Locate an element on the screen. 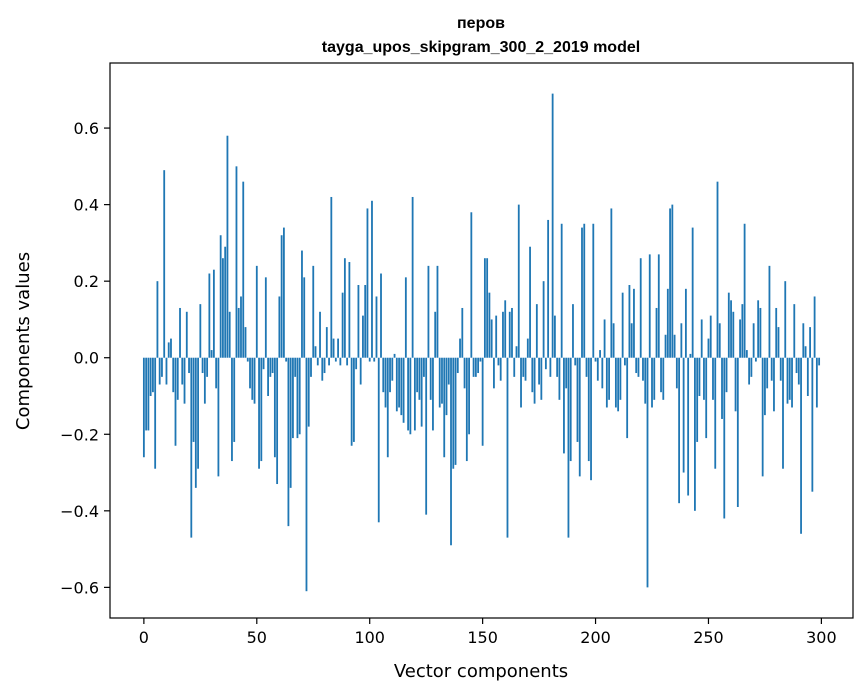 The width and height of the screenshot is (867, 696). chart-title: перов is located at coordinates (481, 23).